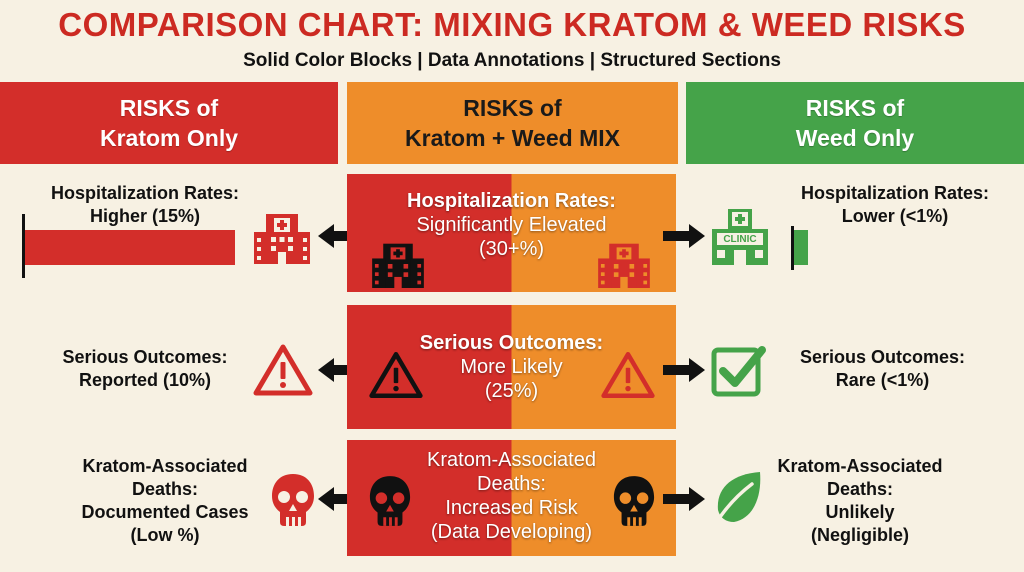  What do you see at coordinates (169, 138) in the screenshot?
I see `header-line2: Kratom Only` at bounding box center [169, 138].